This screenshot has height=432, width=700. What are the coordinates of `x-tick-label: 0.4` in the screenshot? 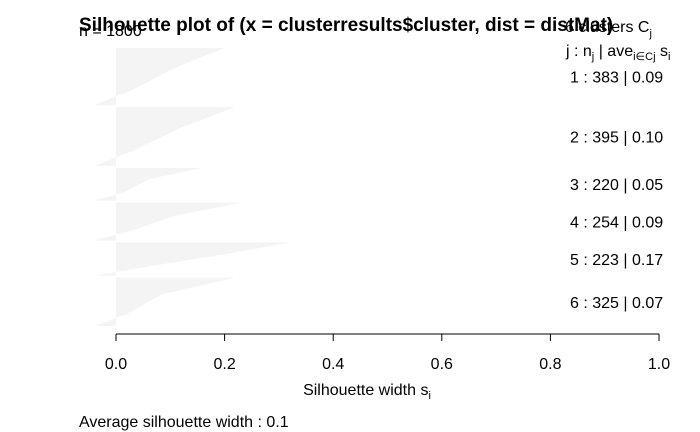 It's located at (333, 364).